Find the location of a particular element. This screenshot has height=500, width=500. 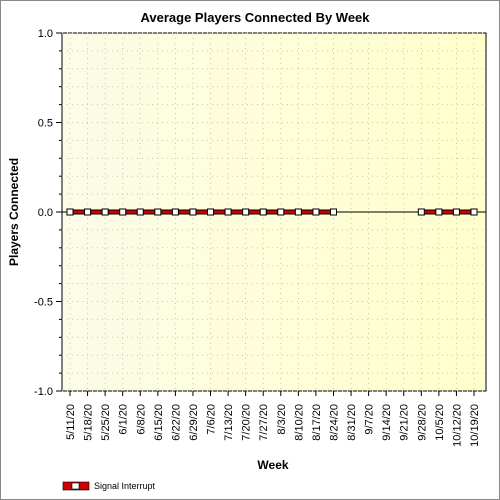

x-tick-label: 6/22/20 is located at coordinates (176, 422).